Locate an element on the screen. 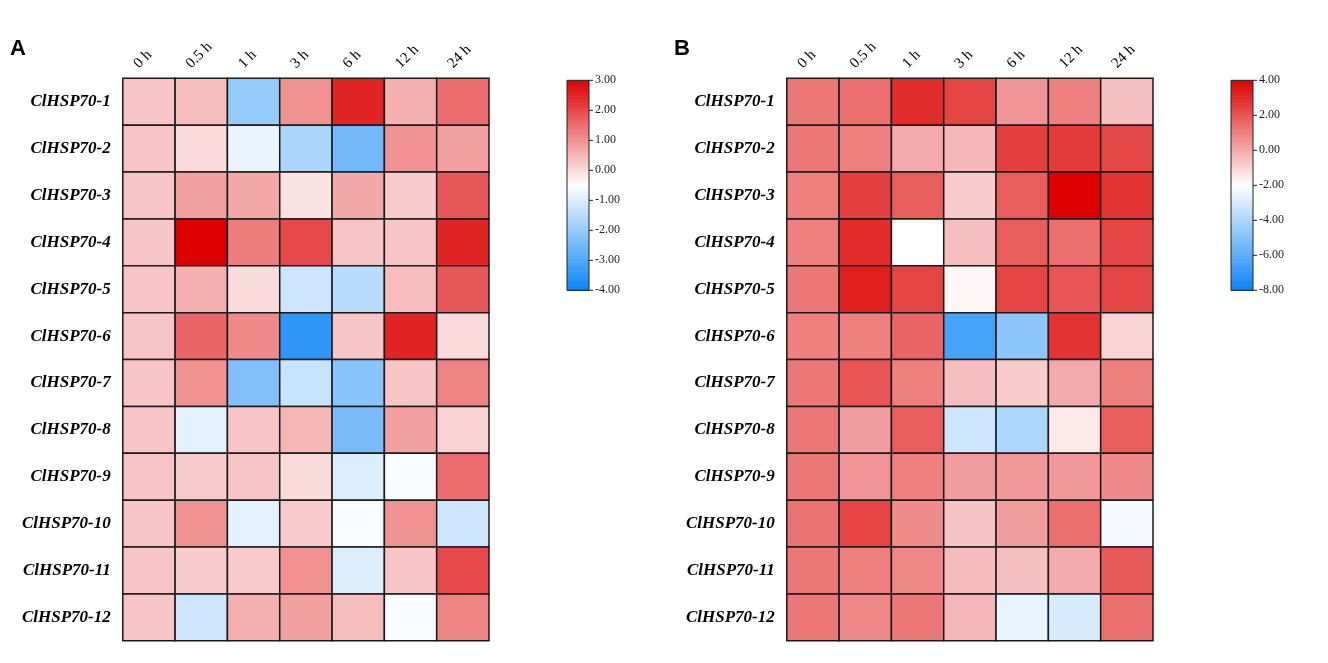 This screenshot has width=1328, height=663. chart-title: A is located at coordinates (18, 48).